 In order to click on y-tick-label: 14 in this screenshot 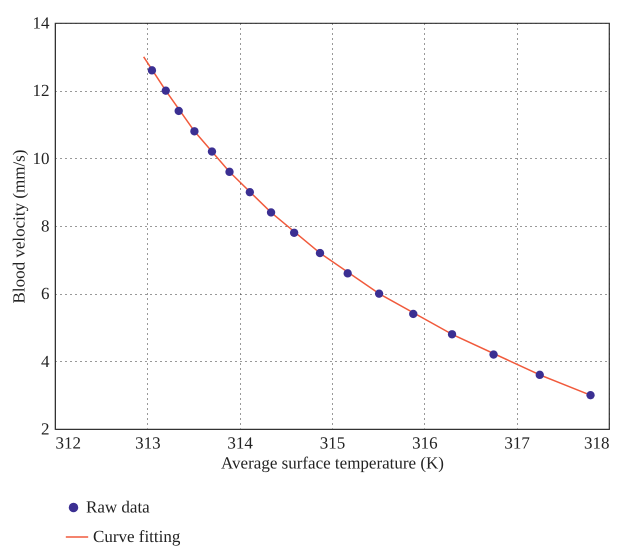, I will do `click(41, 23)`.